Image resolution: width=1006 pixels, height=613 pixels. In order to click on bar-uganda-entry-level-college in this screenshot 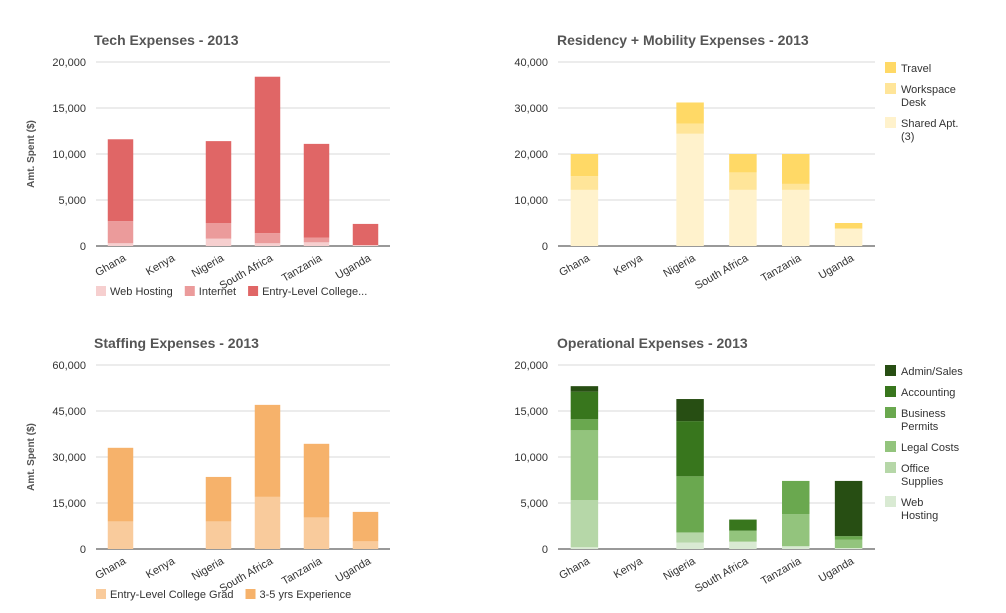, I will do `click(365, 234)`.